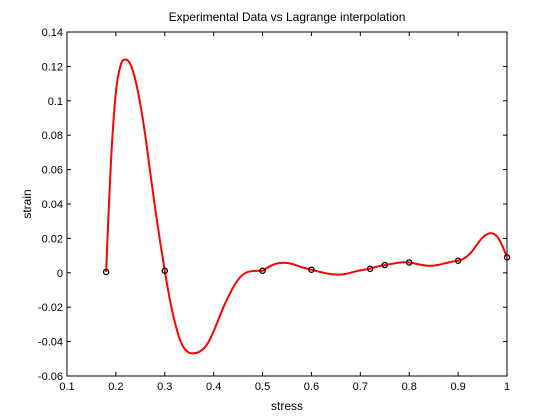 The height and width of the screenshot is (420, 560). What do you see at coordinates (262, 387) in the screenshot?
I see `x-tick-label: 0.5` at bounding box center [262, 387].